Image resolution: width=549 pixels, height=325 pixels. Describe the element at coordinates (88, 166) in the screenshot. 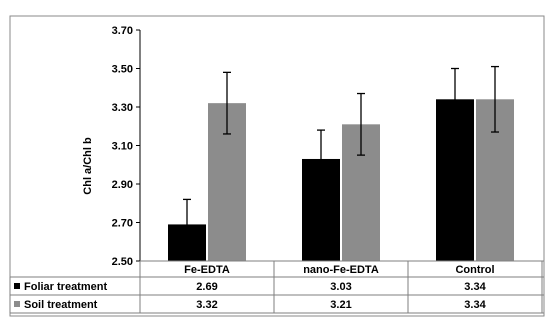

I see `y-axis-label: Chl a/Chl b` at that location.